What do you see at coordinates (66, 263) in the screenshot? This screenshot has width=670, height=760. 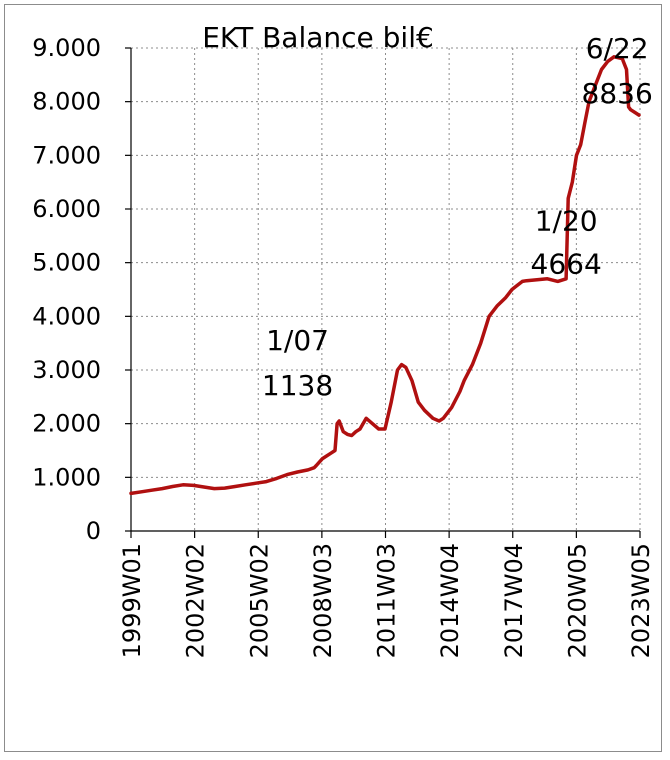 I see `y-tick-label: 5.000` at bounding box center [66, 263].